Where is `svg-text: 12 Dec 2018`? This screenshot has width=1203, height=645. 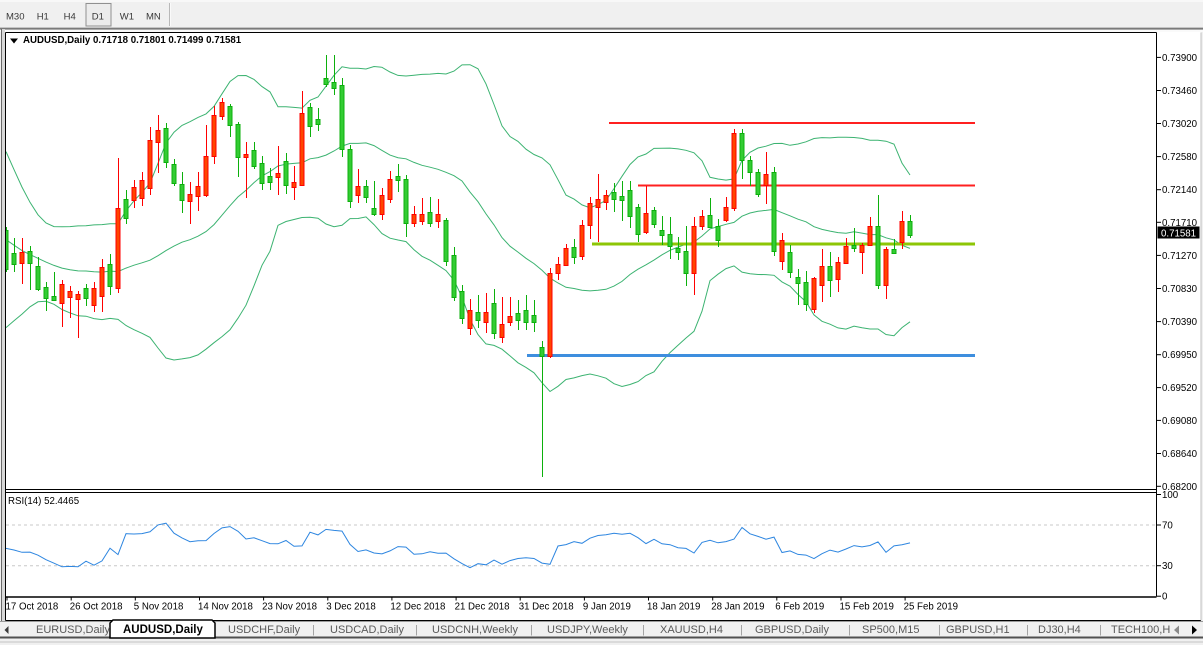
svg-text: 12 Dec 2018 is located at coordinates (417, 607).